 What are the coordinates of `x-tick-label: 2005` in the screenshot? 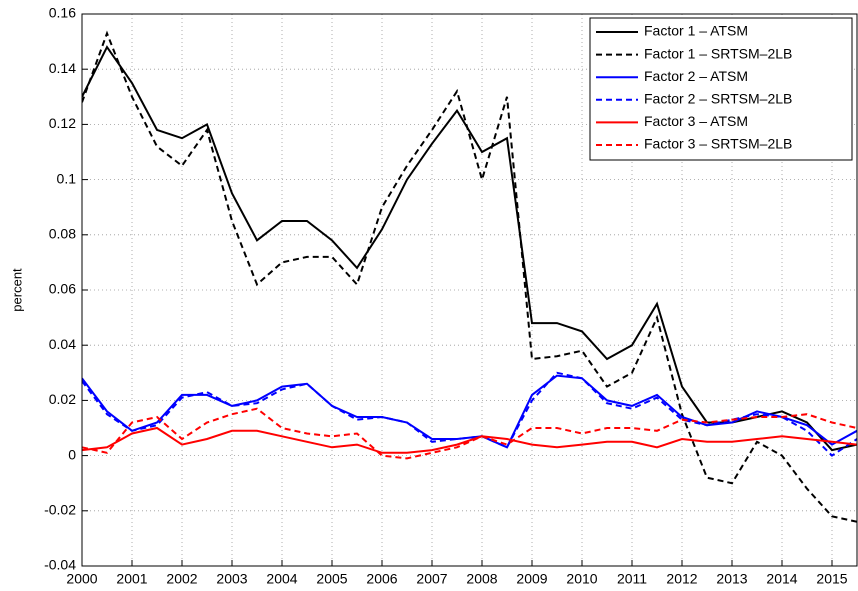 It's located at (331, 579).